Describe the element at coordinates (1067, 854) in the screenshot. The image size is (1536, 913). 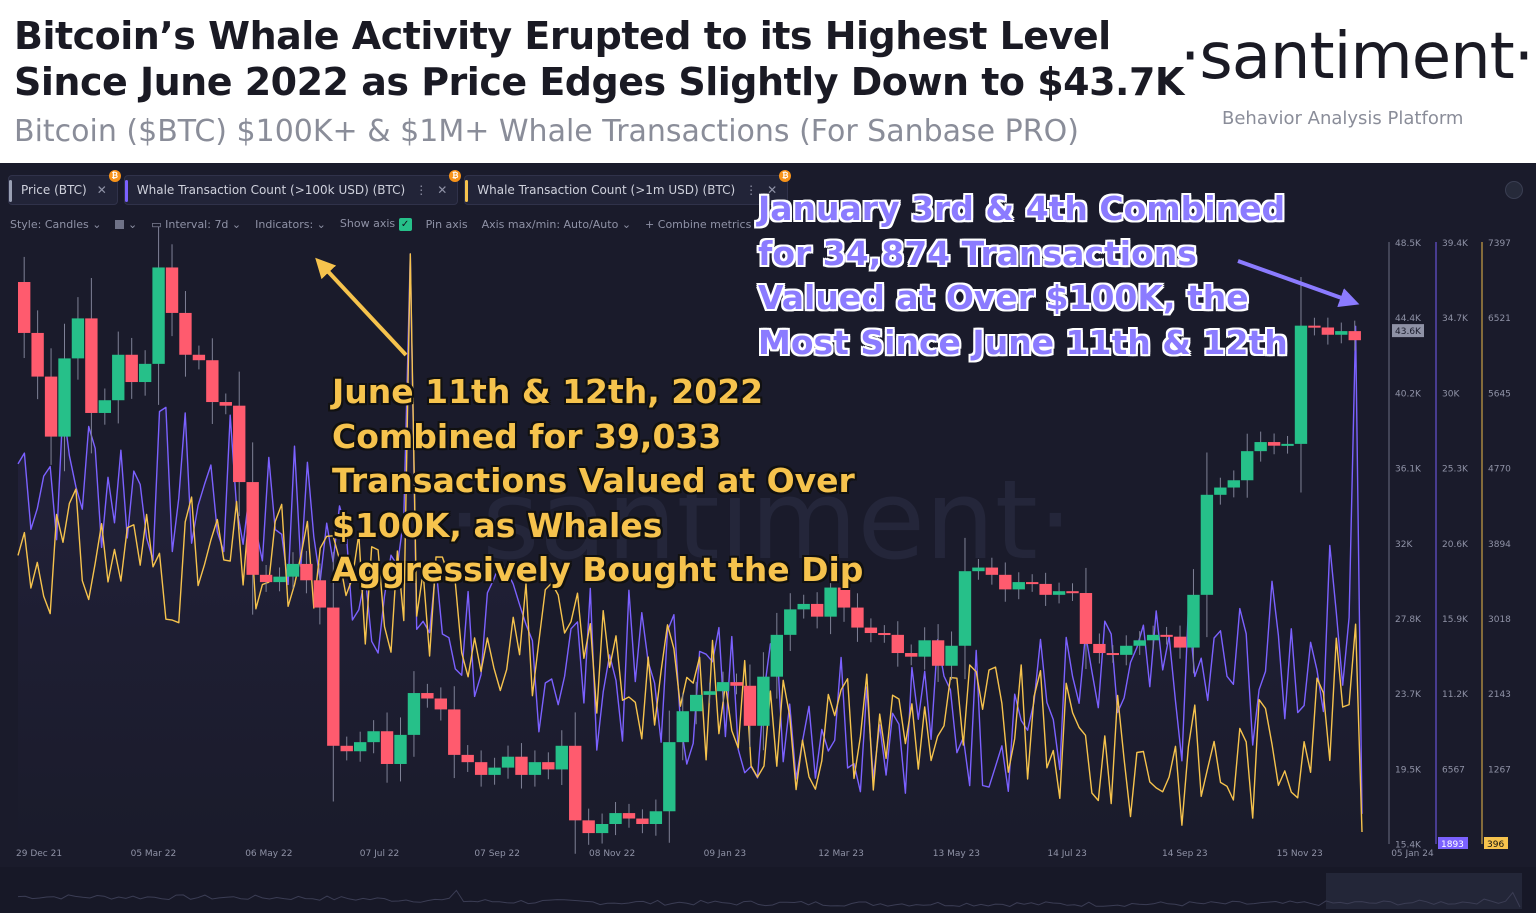
I see `x-axis-tick: 14 Jul 23` at that location.